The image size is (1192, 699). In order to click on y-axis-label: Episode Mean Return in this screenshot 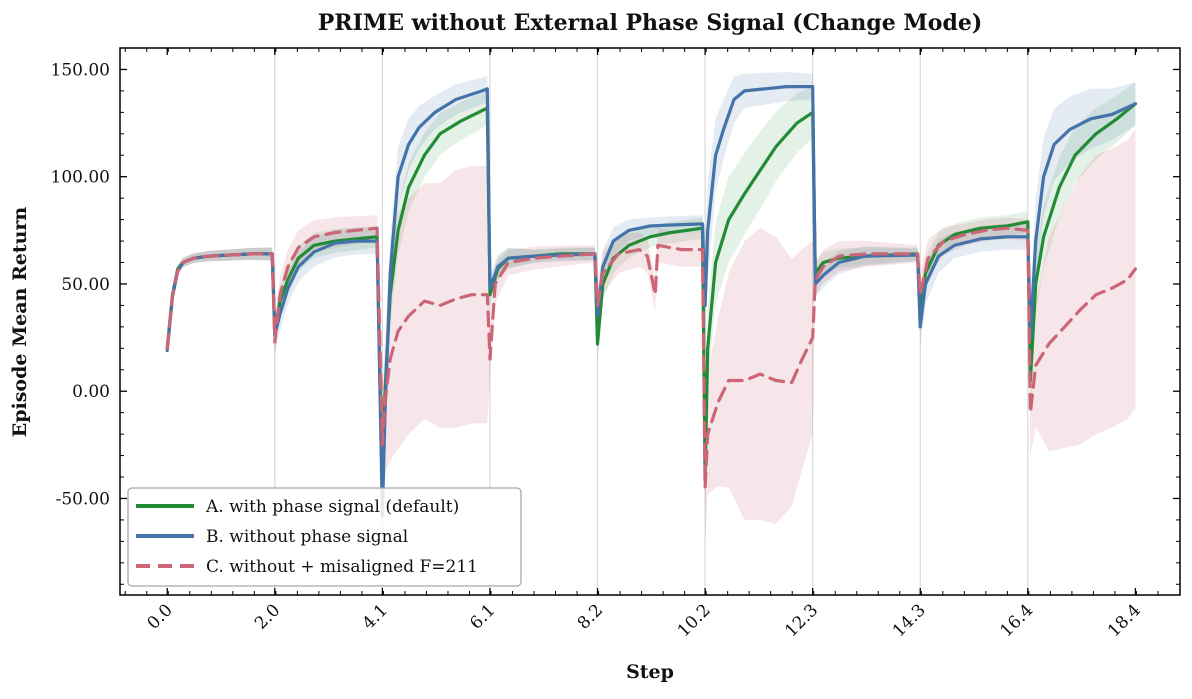, I will do `click(20, 322)`.